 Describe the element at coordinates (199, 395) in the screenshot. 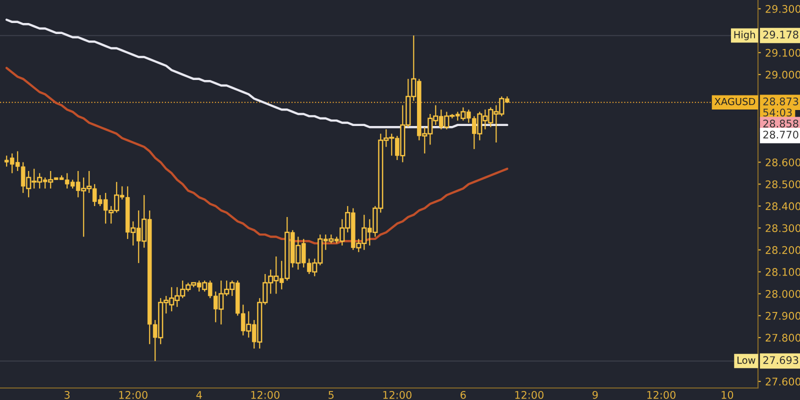

I see `x-tick-label: 4` at that location.